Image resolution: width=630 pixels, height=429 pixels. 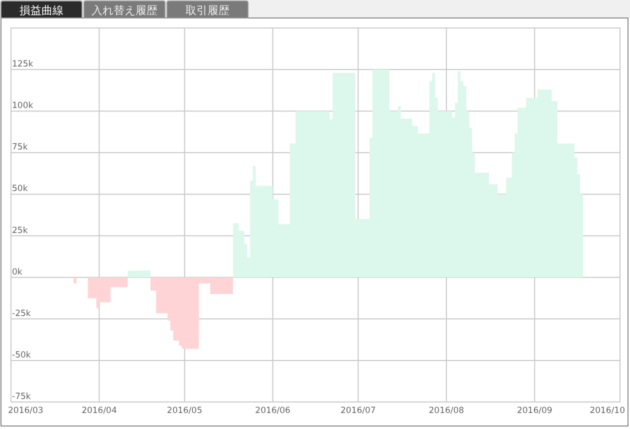 I want to click on x-tick-label: 2016/07, so click(x=358, y=411).